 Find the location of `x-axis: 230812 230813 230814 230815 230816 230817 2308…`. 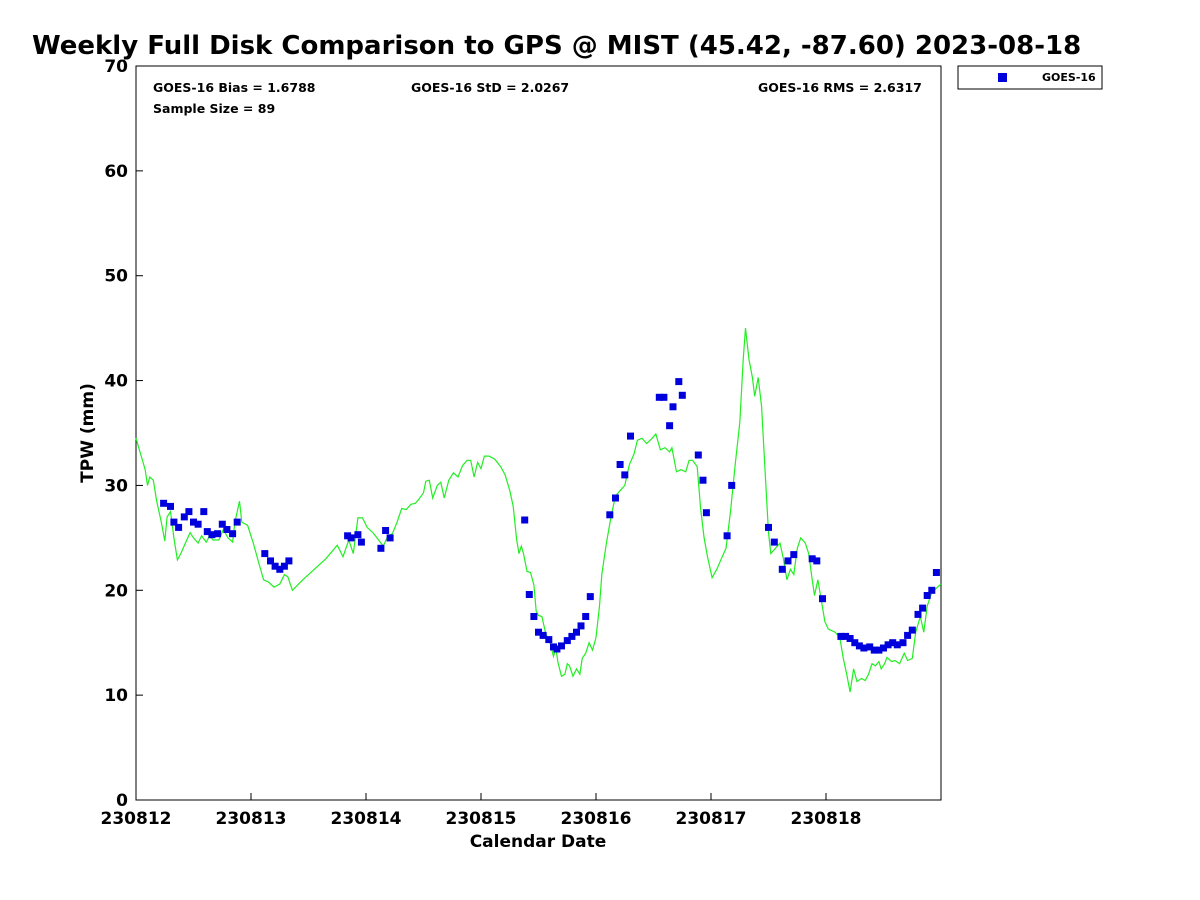

x-axis: 230812 230813 230814 230815 230816 230817 2308… is located at coordinates (481, 811).